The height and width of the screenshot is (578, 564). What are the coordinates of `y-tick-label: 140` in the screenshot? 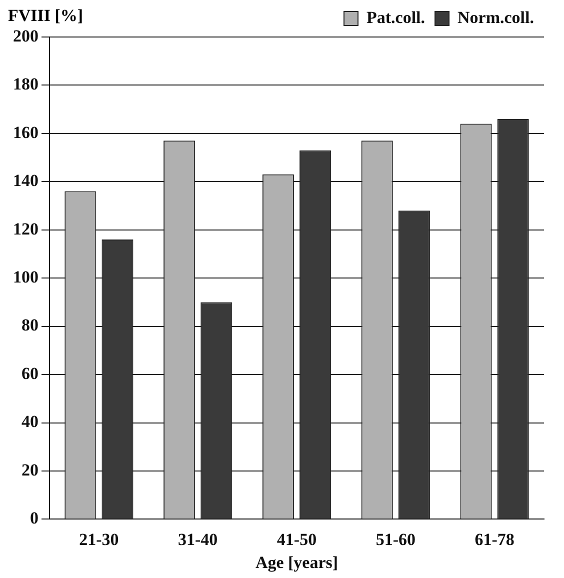 It's located at (25, 180).